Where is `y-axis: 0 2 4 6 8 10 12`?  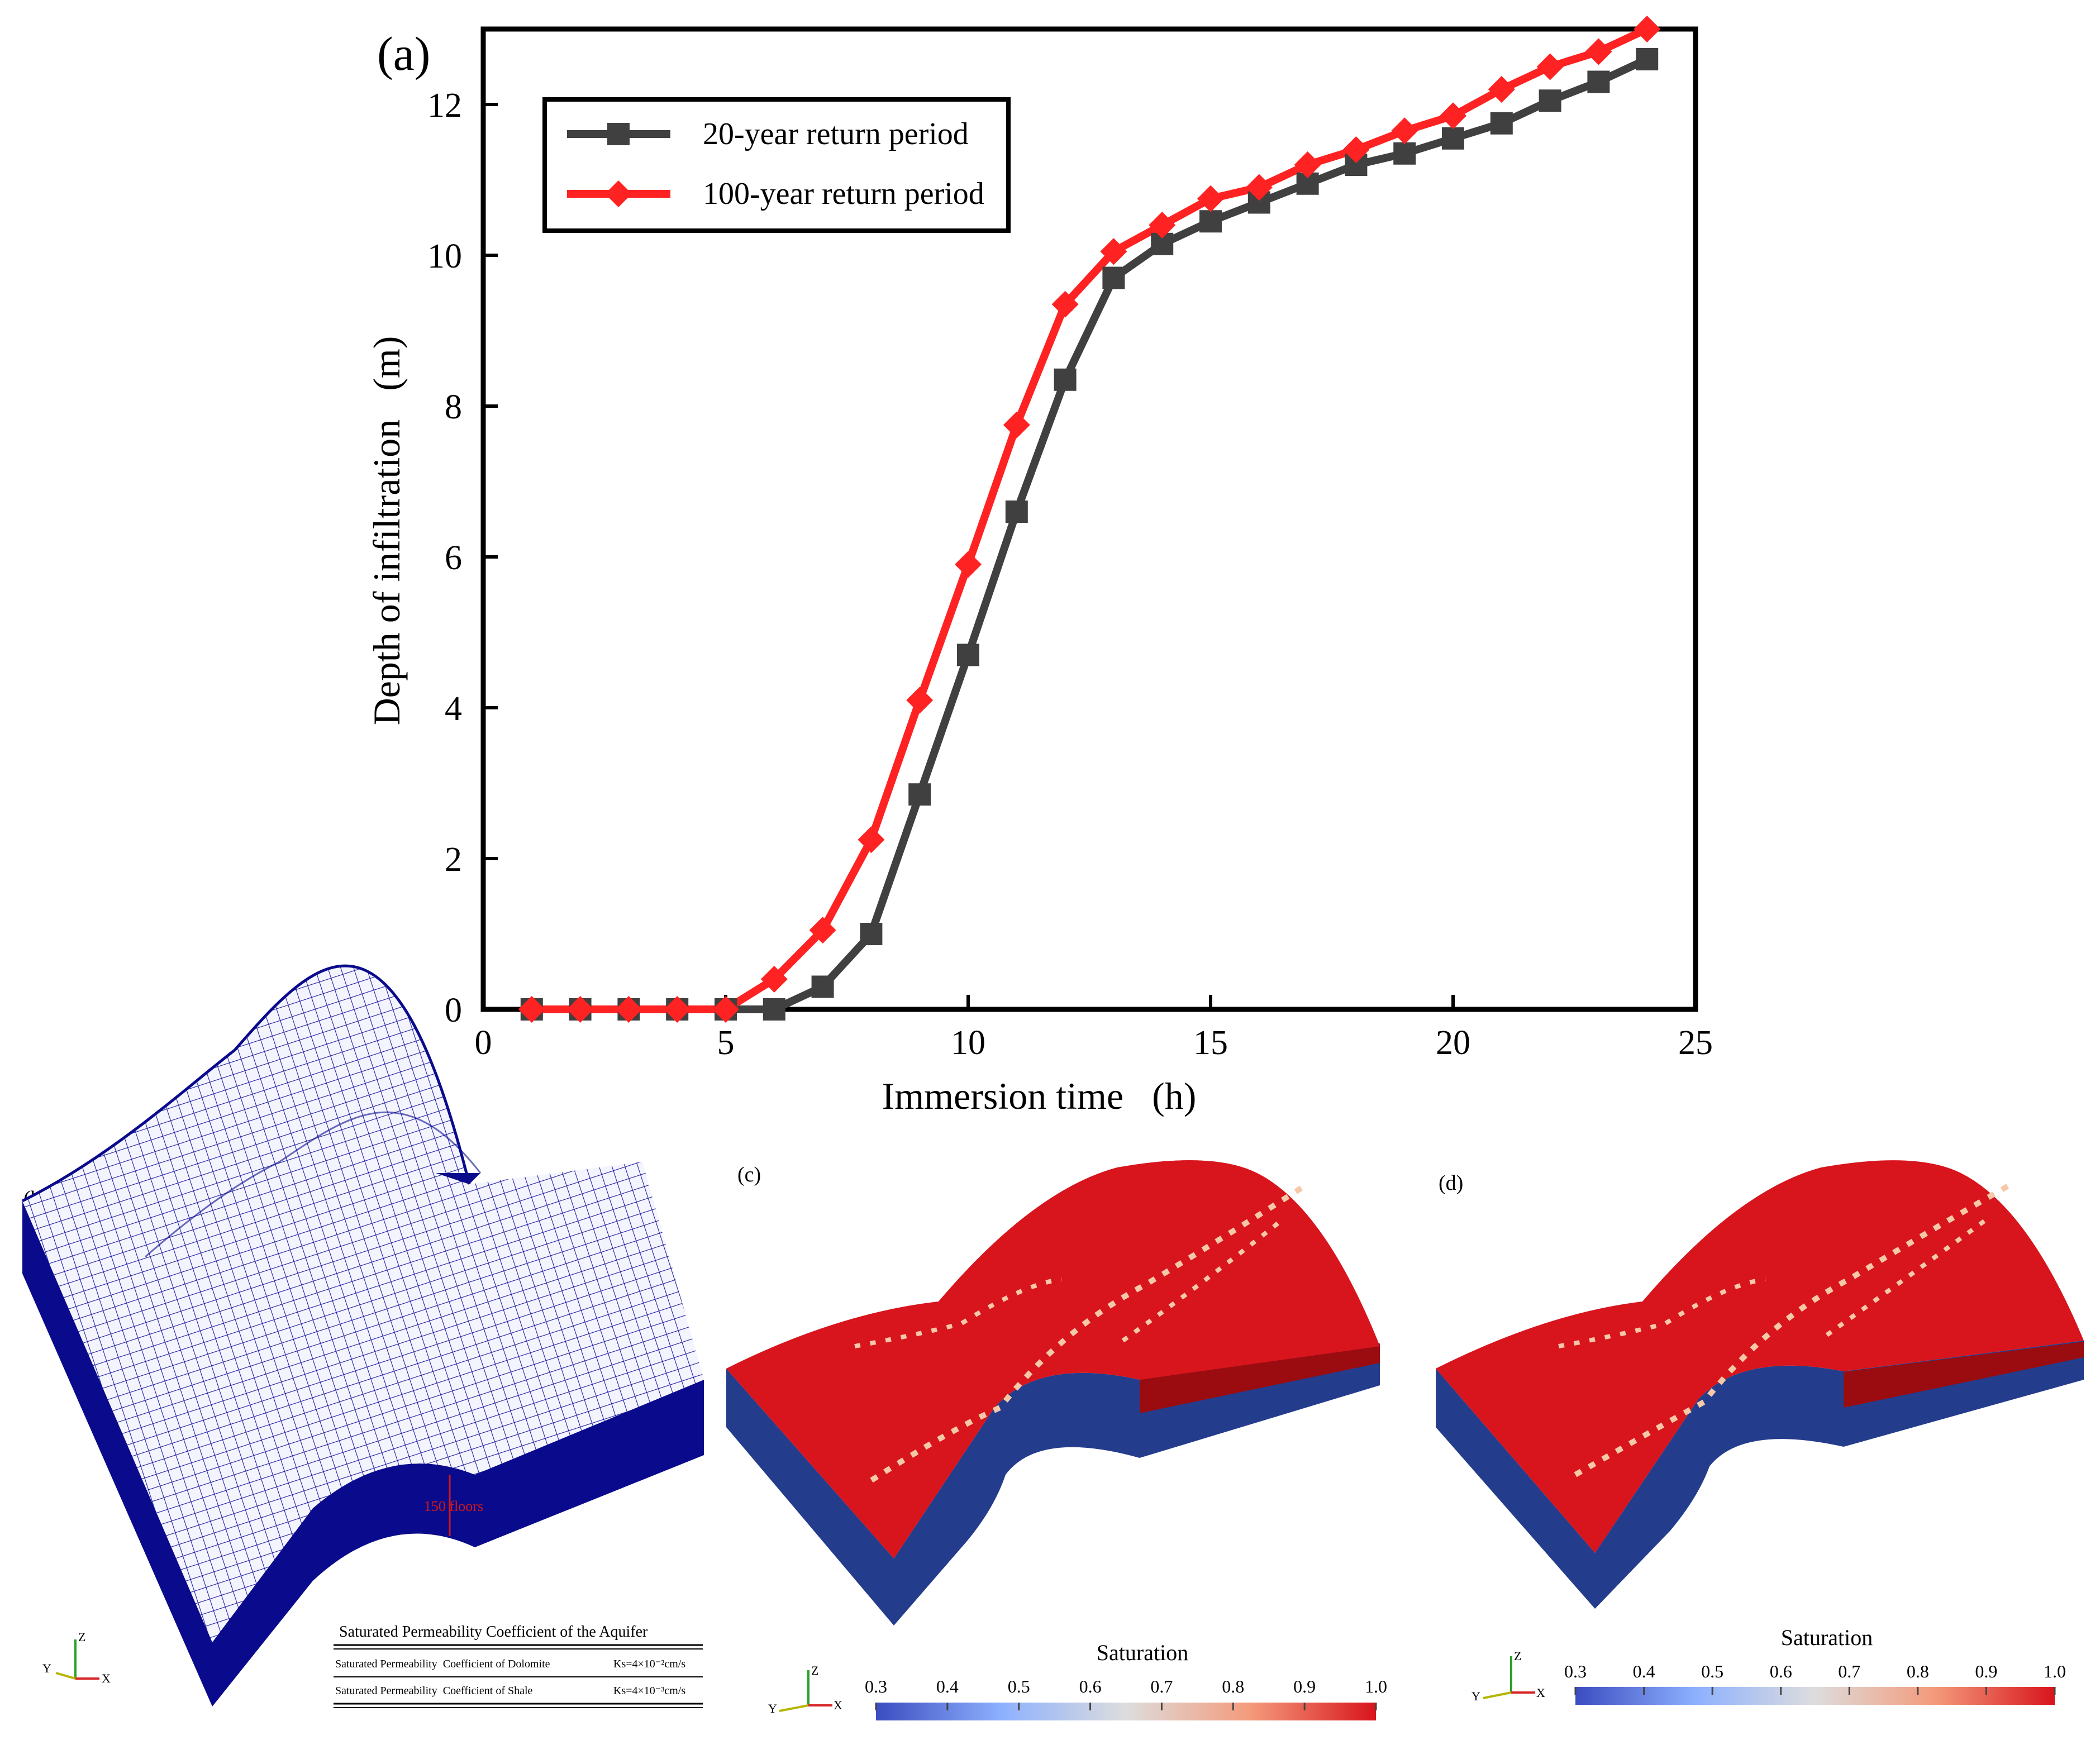
y-axis: 0 2 4 6 8 10 12 is located at coordinates (462, 558).